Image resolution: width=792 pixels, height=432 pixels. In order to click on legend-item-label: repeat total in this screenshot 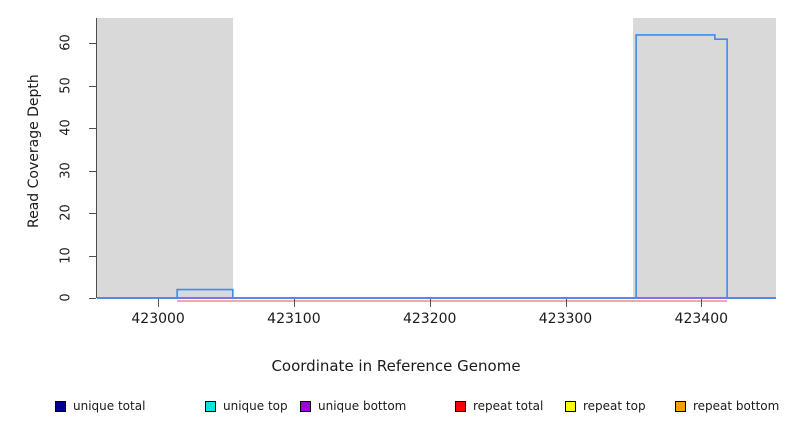, I will do `click(508, 406)`.